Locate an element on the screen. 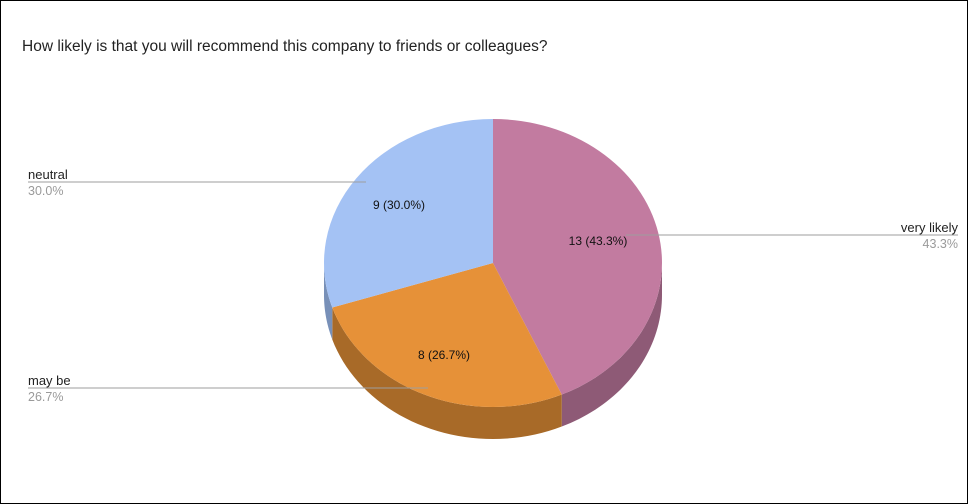 This screenshot has height=504, width=968. slice-percent-neutral: 30.0% is located at coordinates (45, 191).